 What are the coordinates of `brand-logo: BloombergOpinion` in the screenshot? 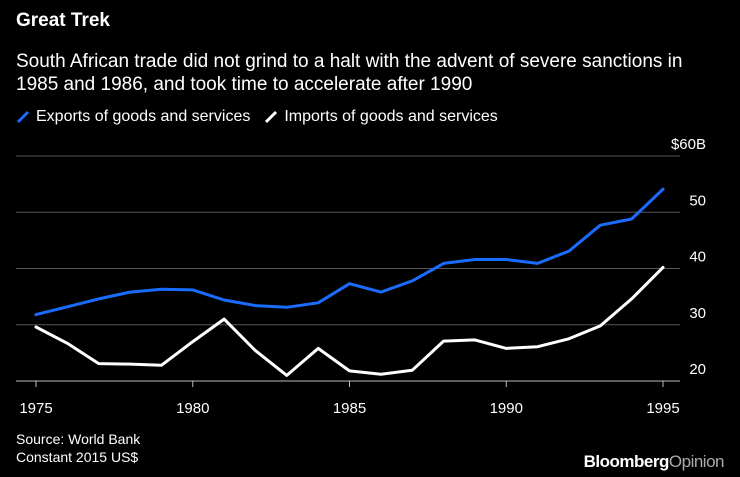 It's located at (654, 462).